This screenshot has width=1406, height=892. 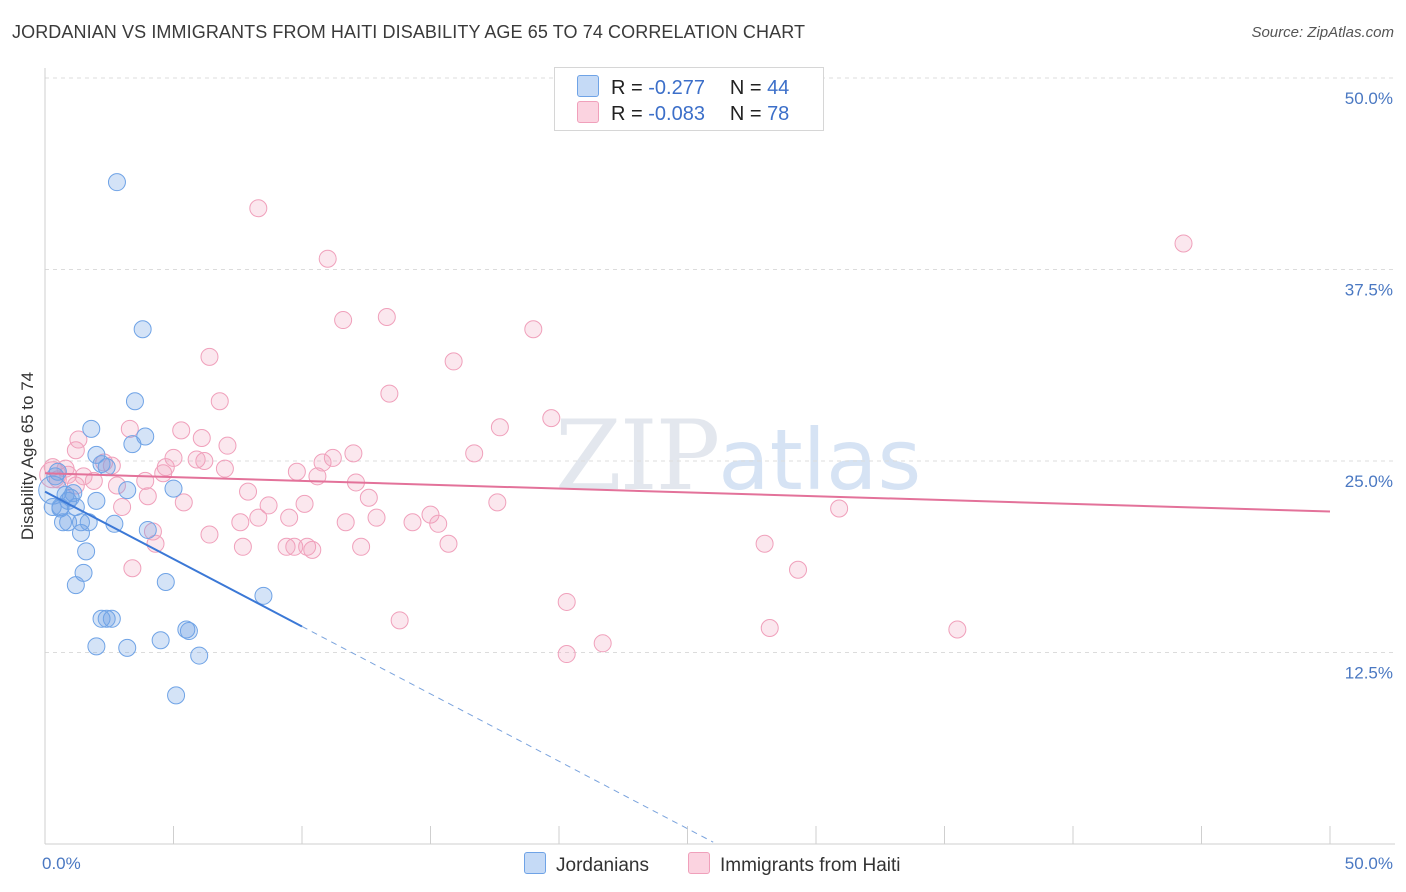 What do you see at coordinates (507, 734) in the screenshot?
I see `jordanian-trend-extension` at bounding box center [507, 734].